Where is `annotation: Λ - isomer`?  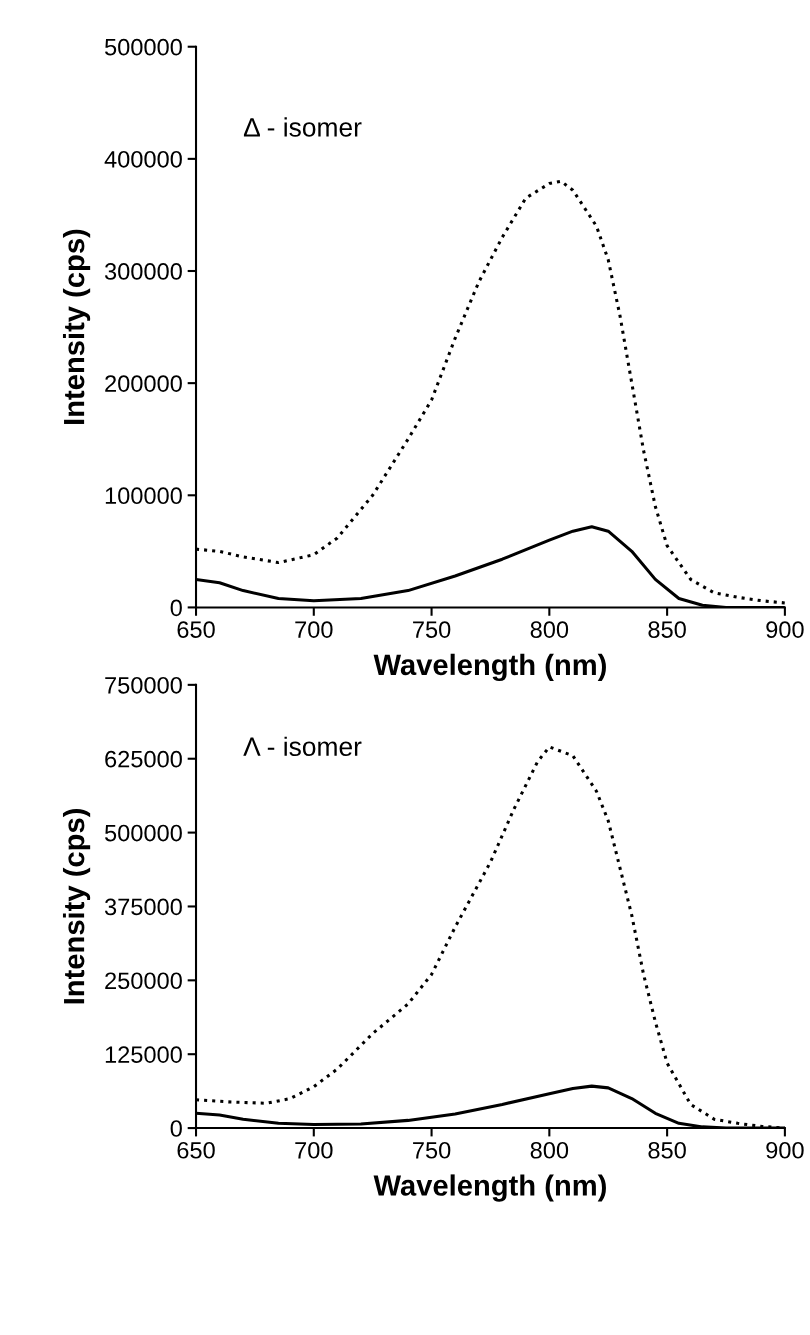 annotation: Λ - isomer is located at coordinates (302, 746).